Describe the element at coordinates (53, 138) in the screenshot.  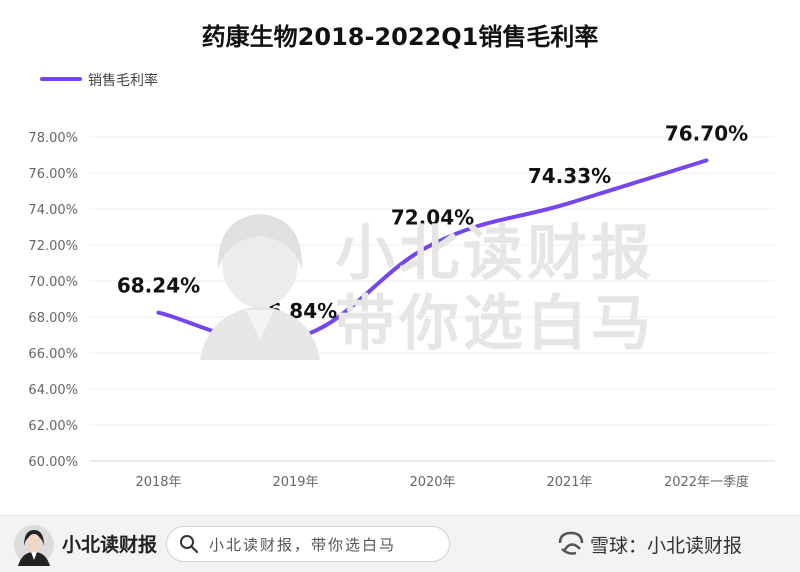
I see `y-tick-label: 78.00%` at that location.